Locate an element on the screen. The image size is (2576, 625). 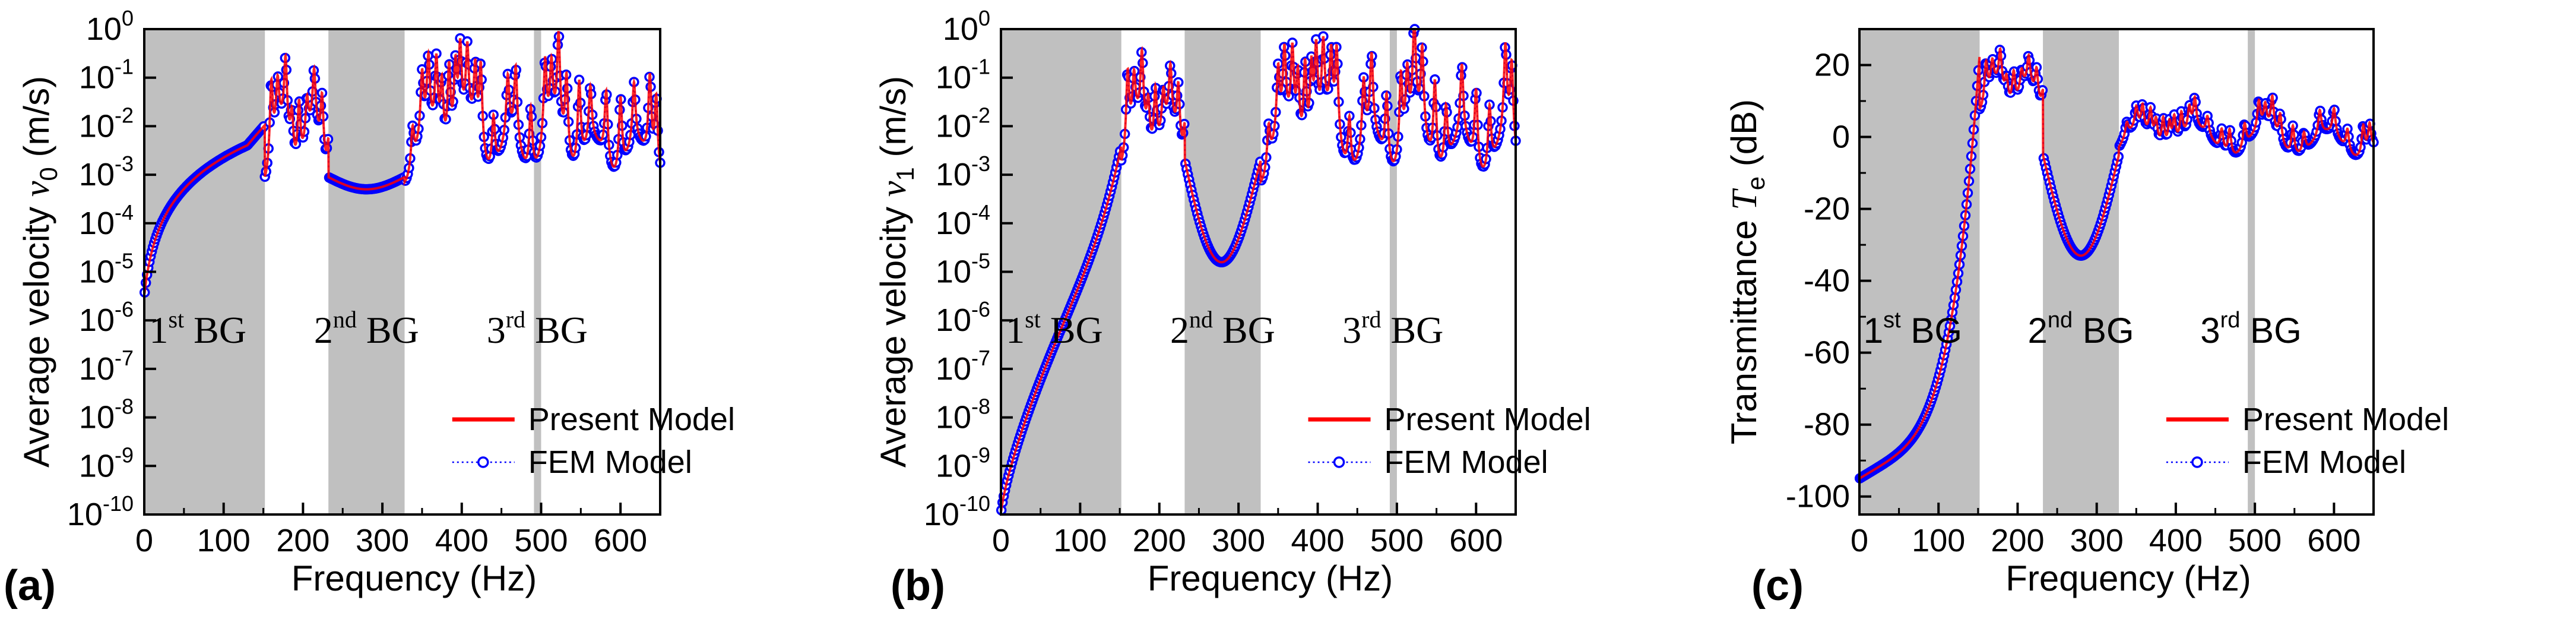
y-label-prefix: Transmittance is located at coordinates (1744, 327).